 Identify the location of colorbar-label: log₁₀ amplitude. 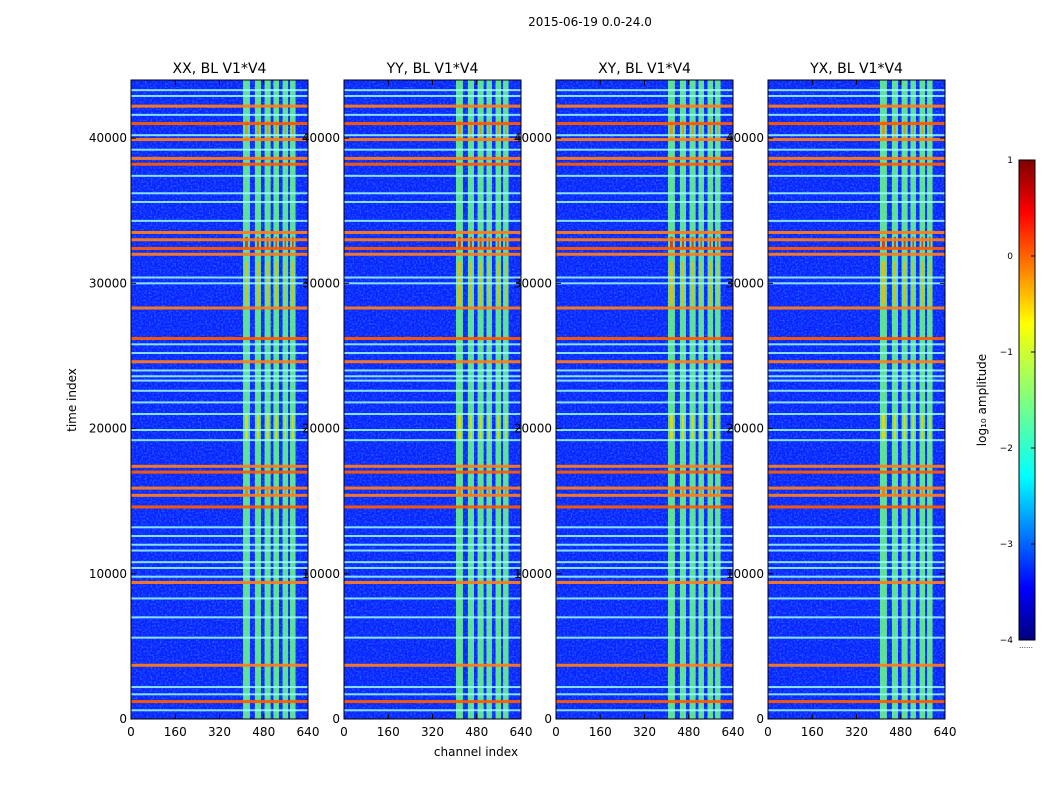
(982, 400).